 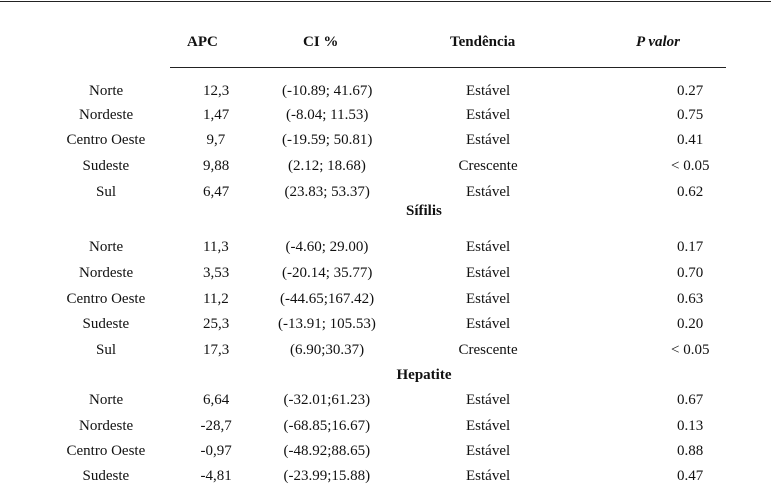 What do you see at coordinates (385, 1) in the screenshot?
I see `top-rule` at bounding box center [385, 1].